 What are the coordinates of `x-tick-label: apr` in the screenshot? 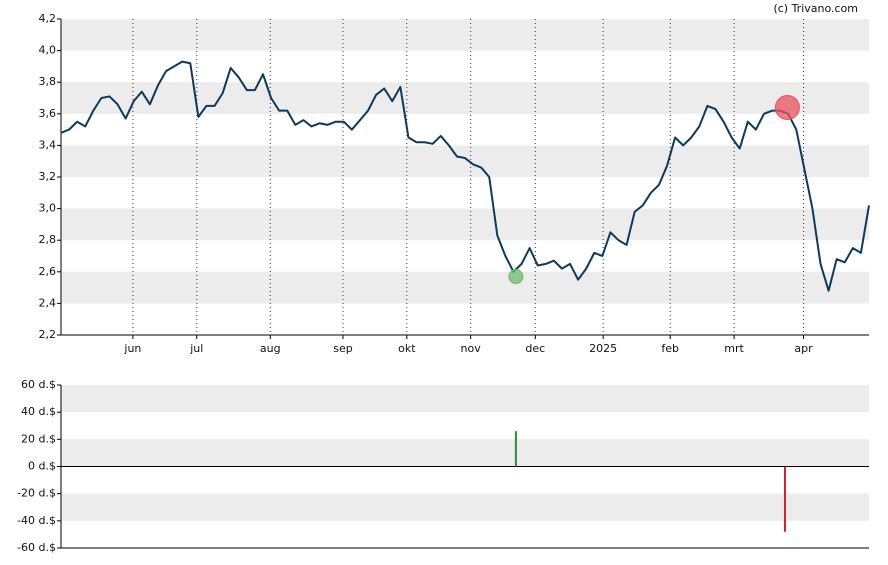 It's located at (803, 348).